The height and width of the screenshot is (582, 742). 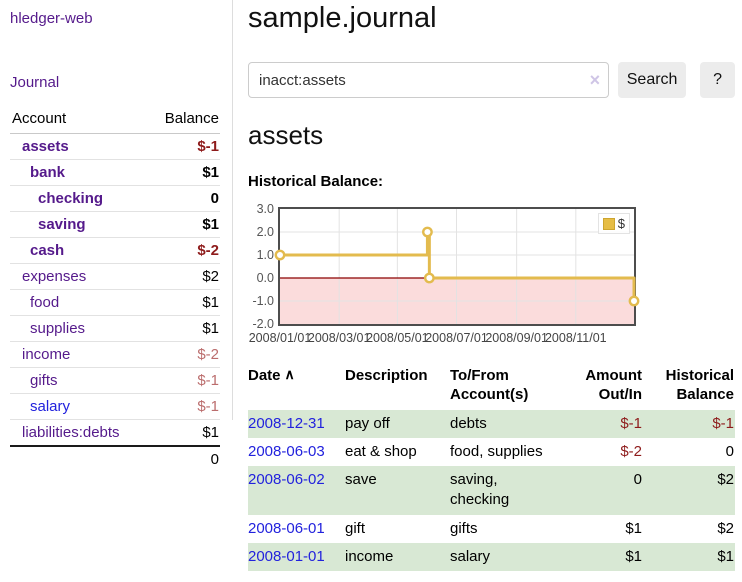 I want to click on account-row-cash: cash $-2, so click(x=115, y=250).